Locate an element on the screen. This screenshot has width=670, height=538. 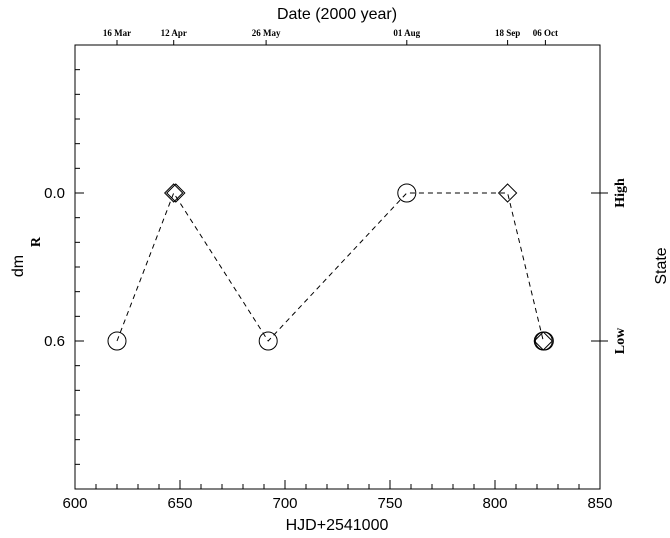
date-tick-label: 12 Apr is located at coordinates (174, 33).